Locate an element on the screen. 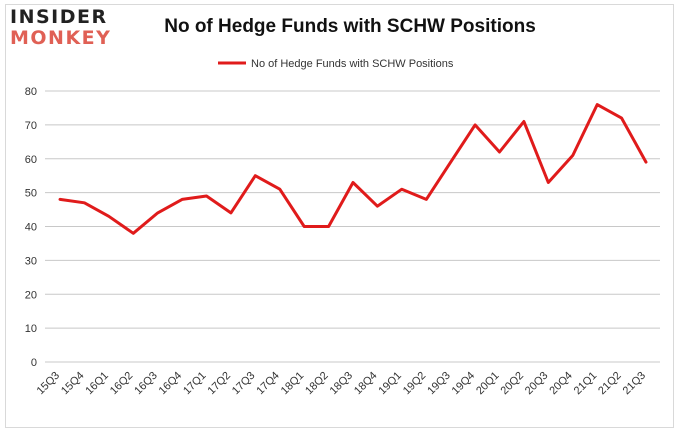 The image size is (680, 433). logo-text-top: INSIDER is located at coordinates (59, 17).